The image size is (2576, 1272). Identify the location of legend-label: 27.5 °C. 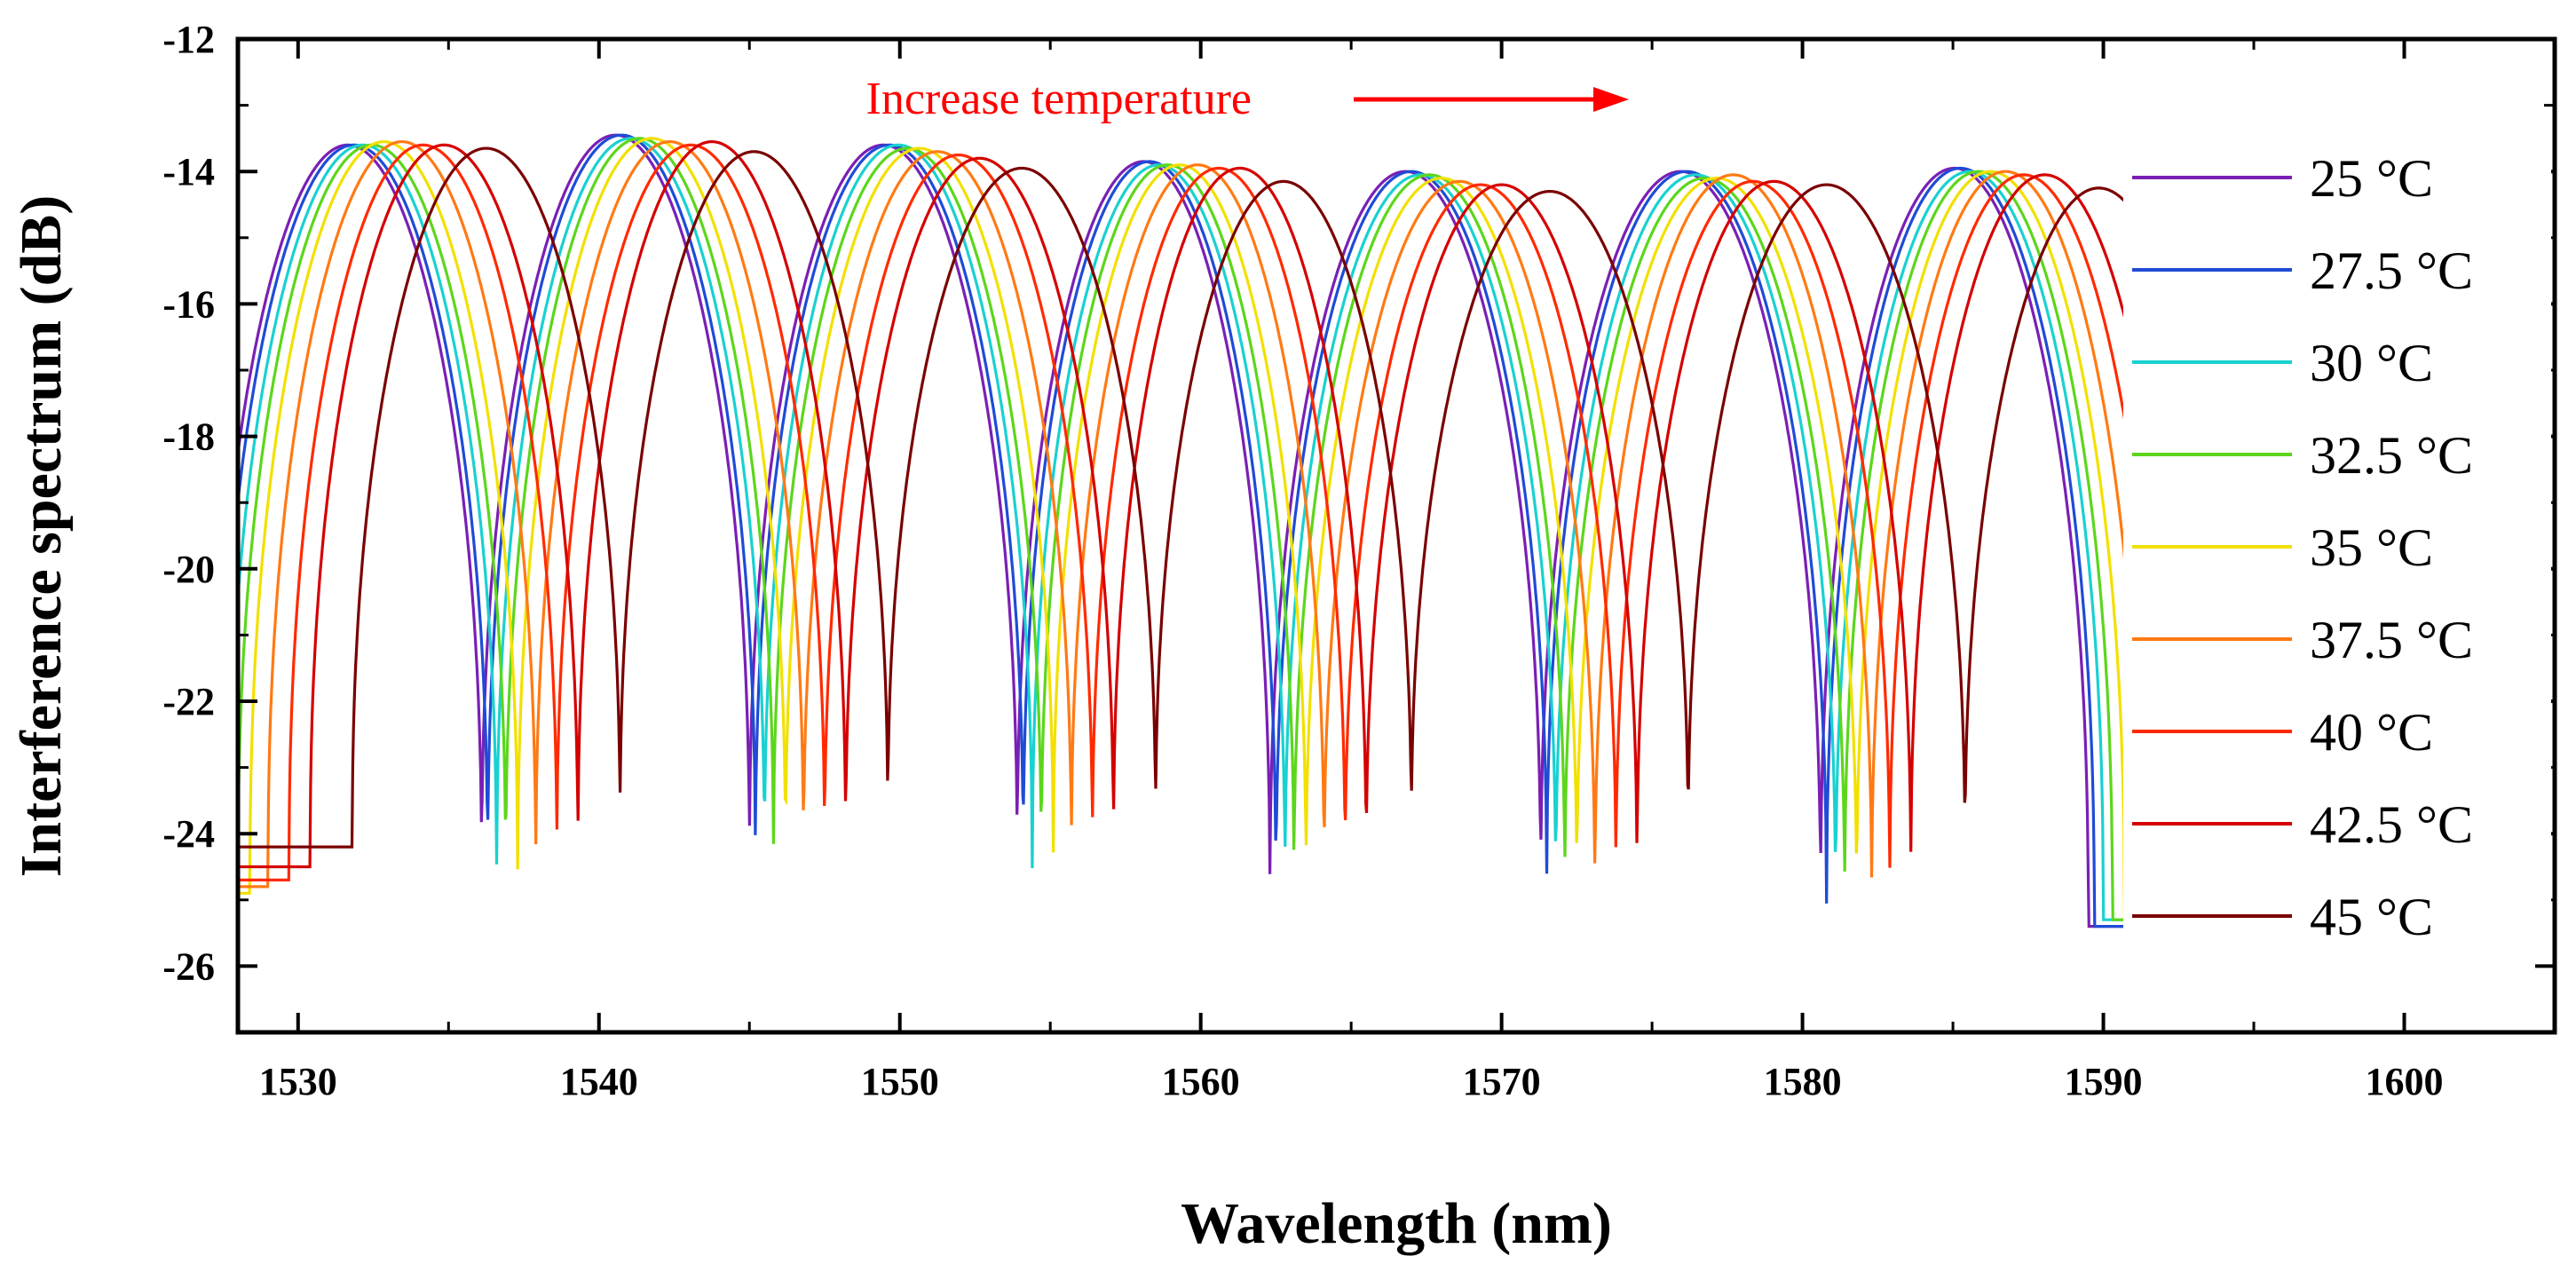
(2391, 270).